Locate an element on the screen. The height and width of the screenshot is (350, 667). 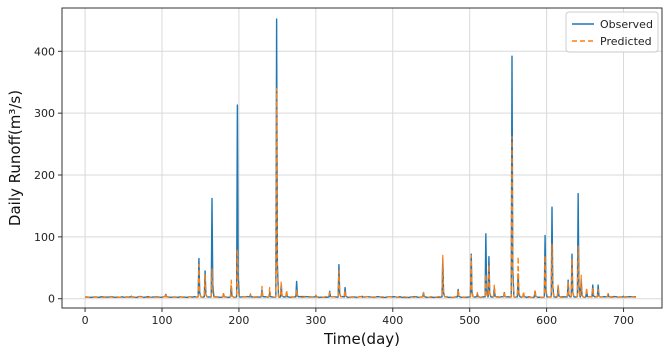
y-tick-label: 0 is located at coordinates (51, 299).